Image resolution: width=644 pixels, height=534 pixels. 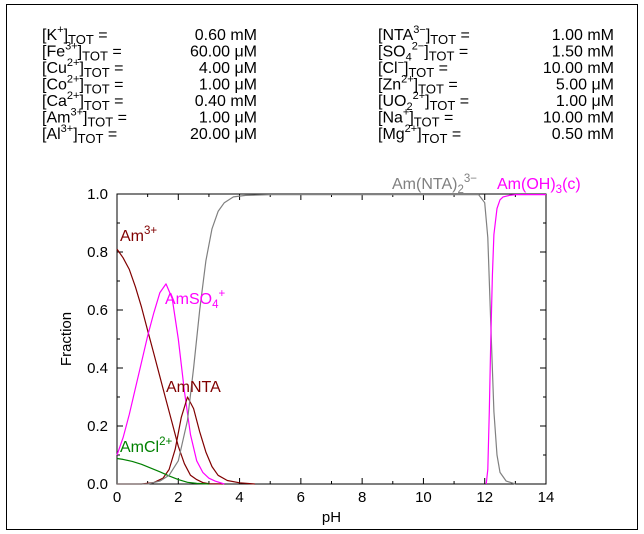 I want to click on x-tick-label: 6, so click(x=301, y=497).